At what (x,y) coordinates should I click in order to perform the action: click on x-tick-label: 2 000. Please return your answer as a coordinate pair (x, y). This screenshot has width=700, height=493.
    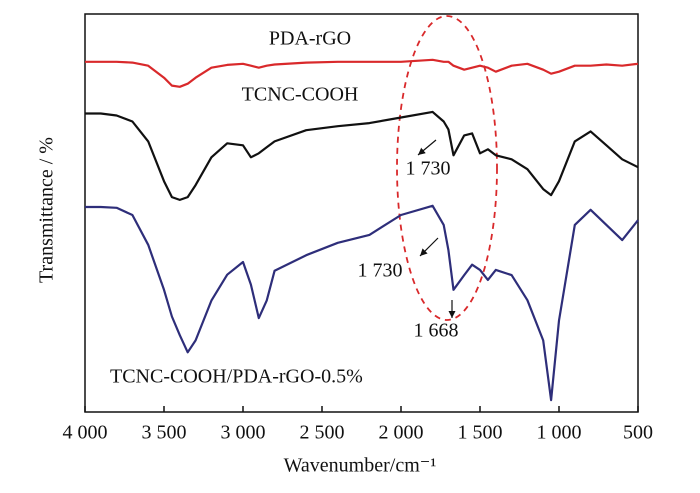
    Looking at the image, I should click on (401, 433).